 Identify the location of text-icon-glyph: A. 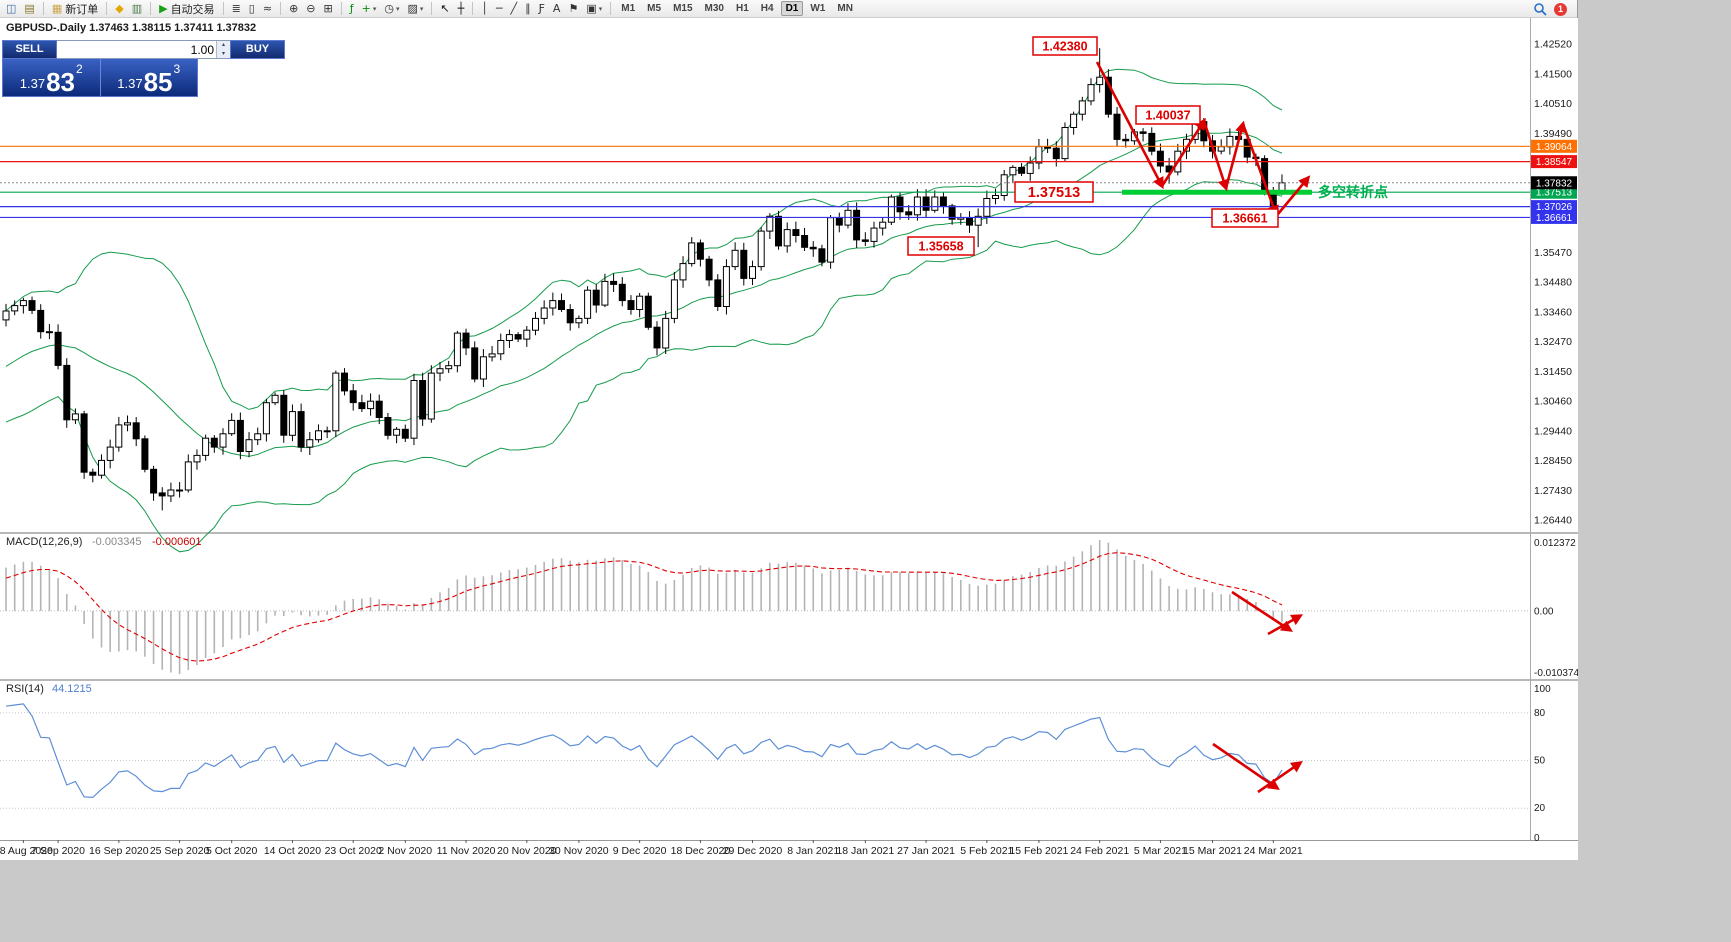
(556, 8).